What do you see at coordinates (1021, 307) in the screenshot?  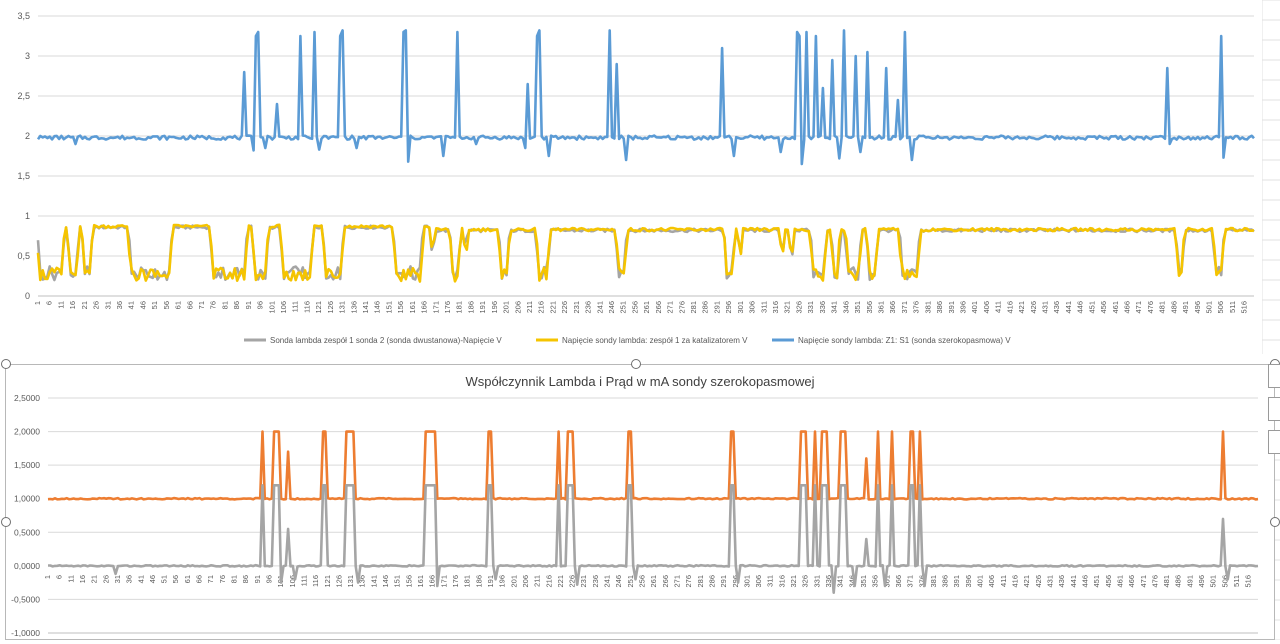 I see `x-tick-label: 421` at bounding box center [1021, 307].